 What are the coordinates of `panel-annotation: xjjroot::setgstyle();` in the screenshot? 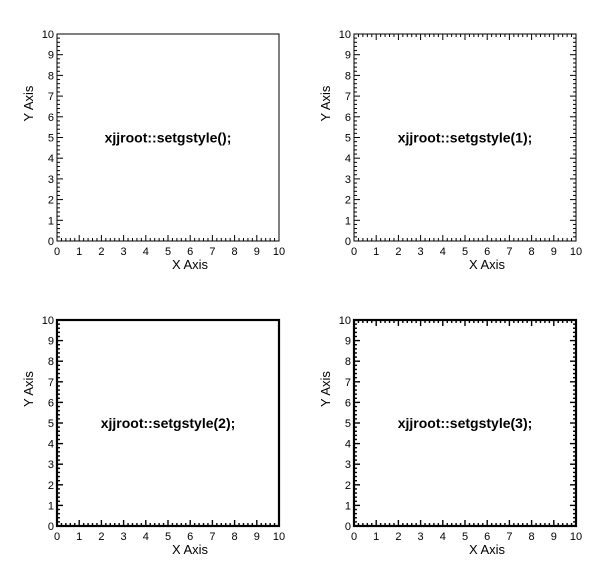 It's located at (168, 138).